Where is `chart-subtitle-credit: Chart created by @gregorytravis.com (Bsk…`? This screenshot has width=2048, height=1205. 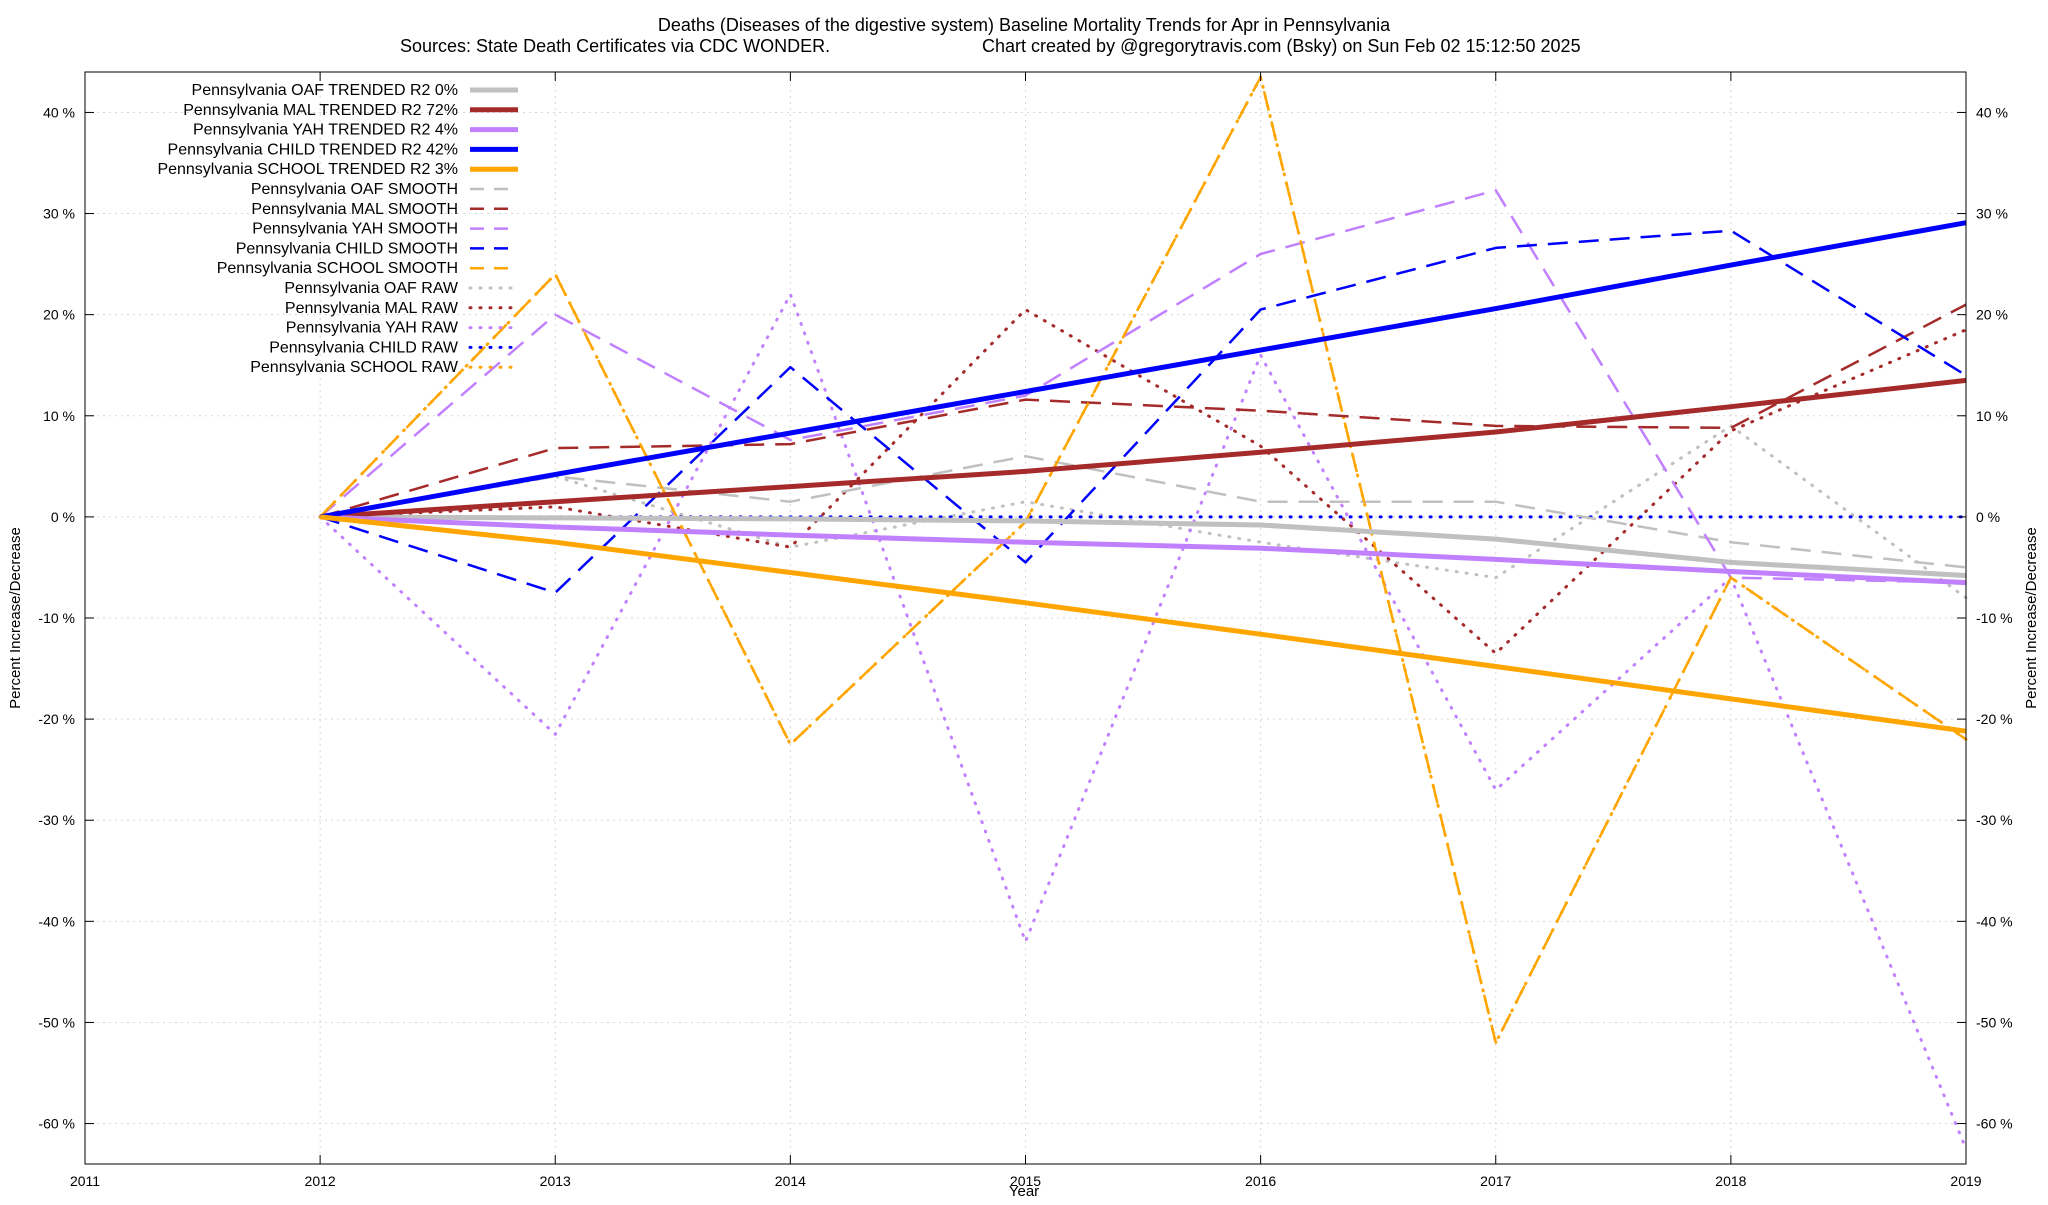
chart-subtitle-credit: Chart created by @gregorytravis.com (Bsk… is located at coordinates (1281, 46).